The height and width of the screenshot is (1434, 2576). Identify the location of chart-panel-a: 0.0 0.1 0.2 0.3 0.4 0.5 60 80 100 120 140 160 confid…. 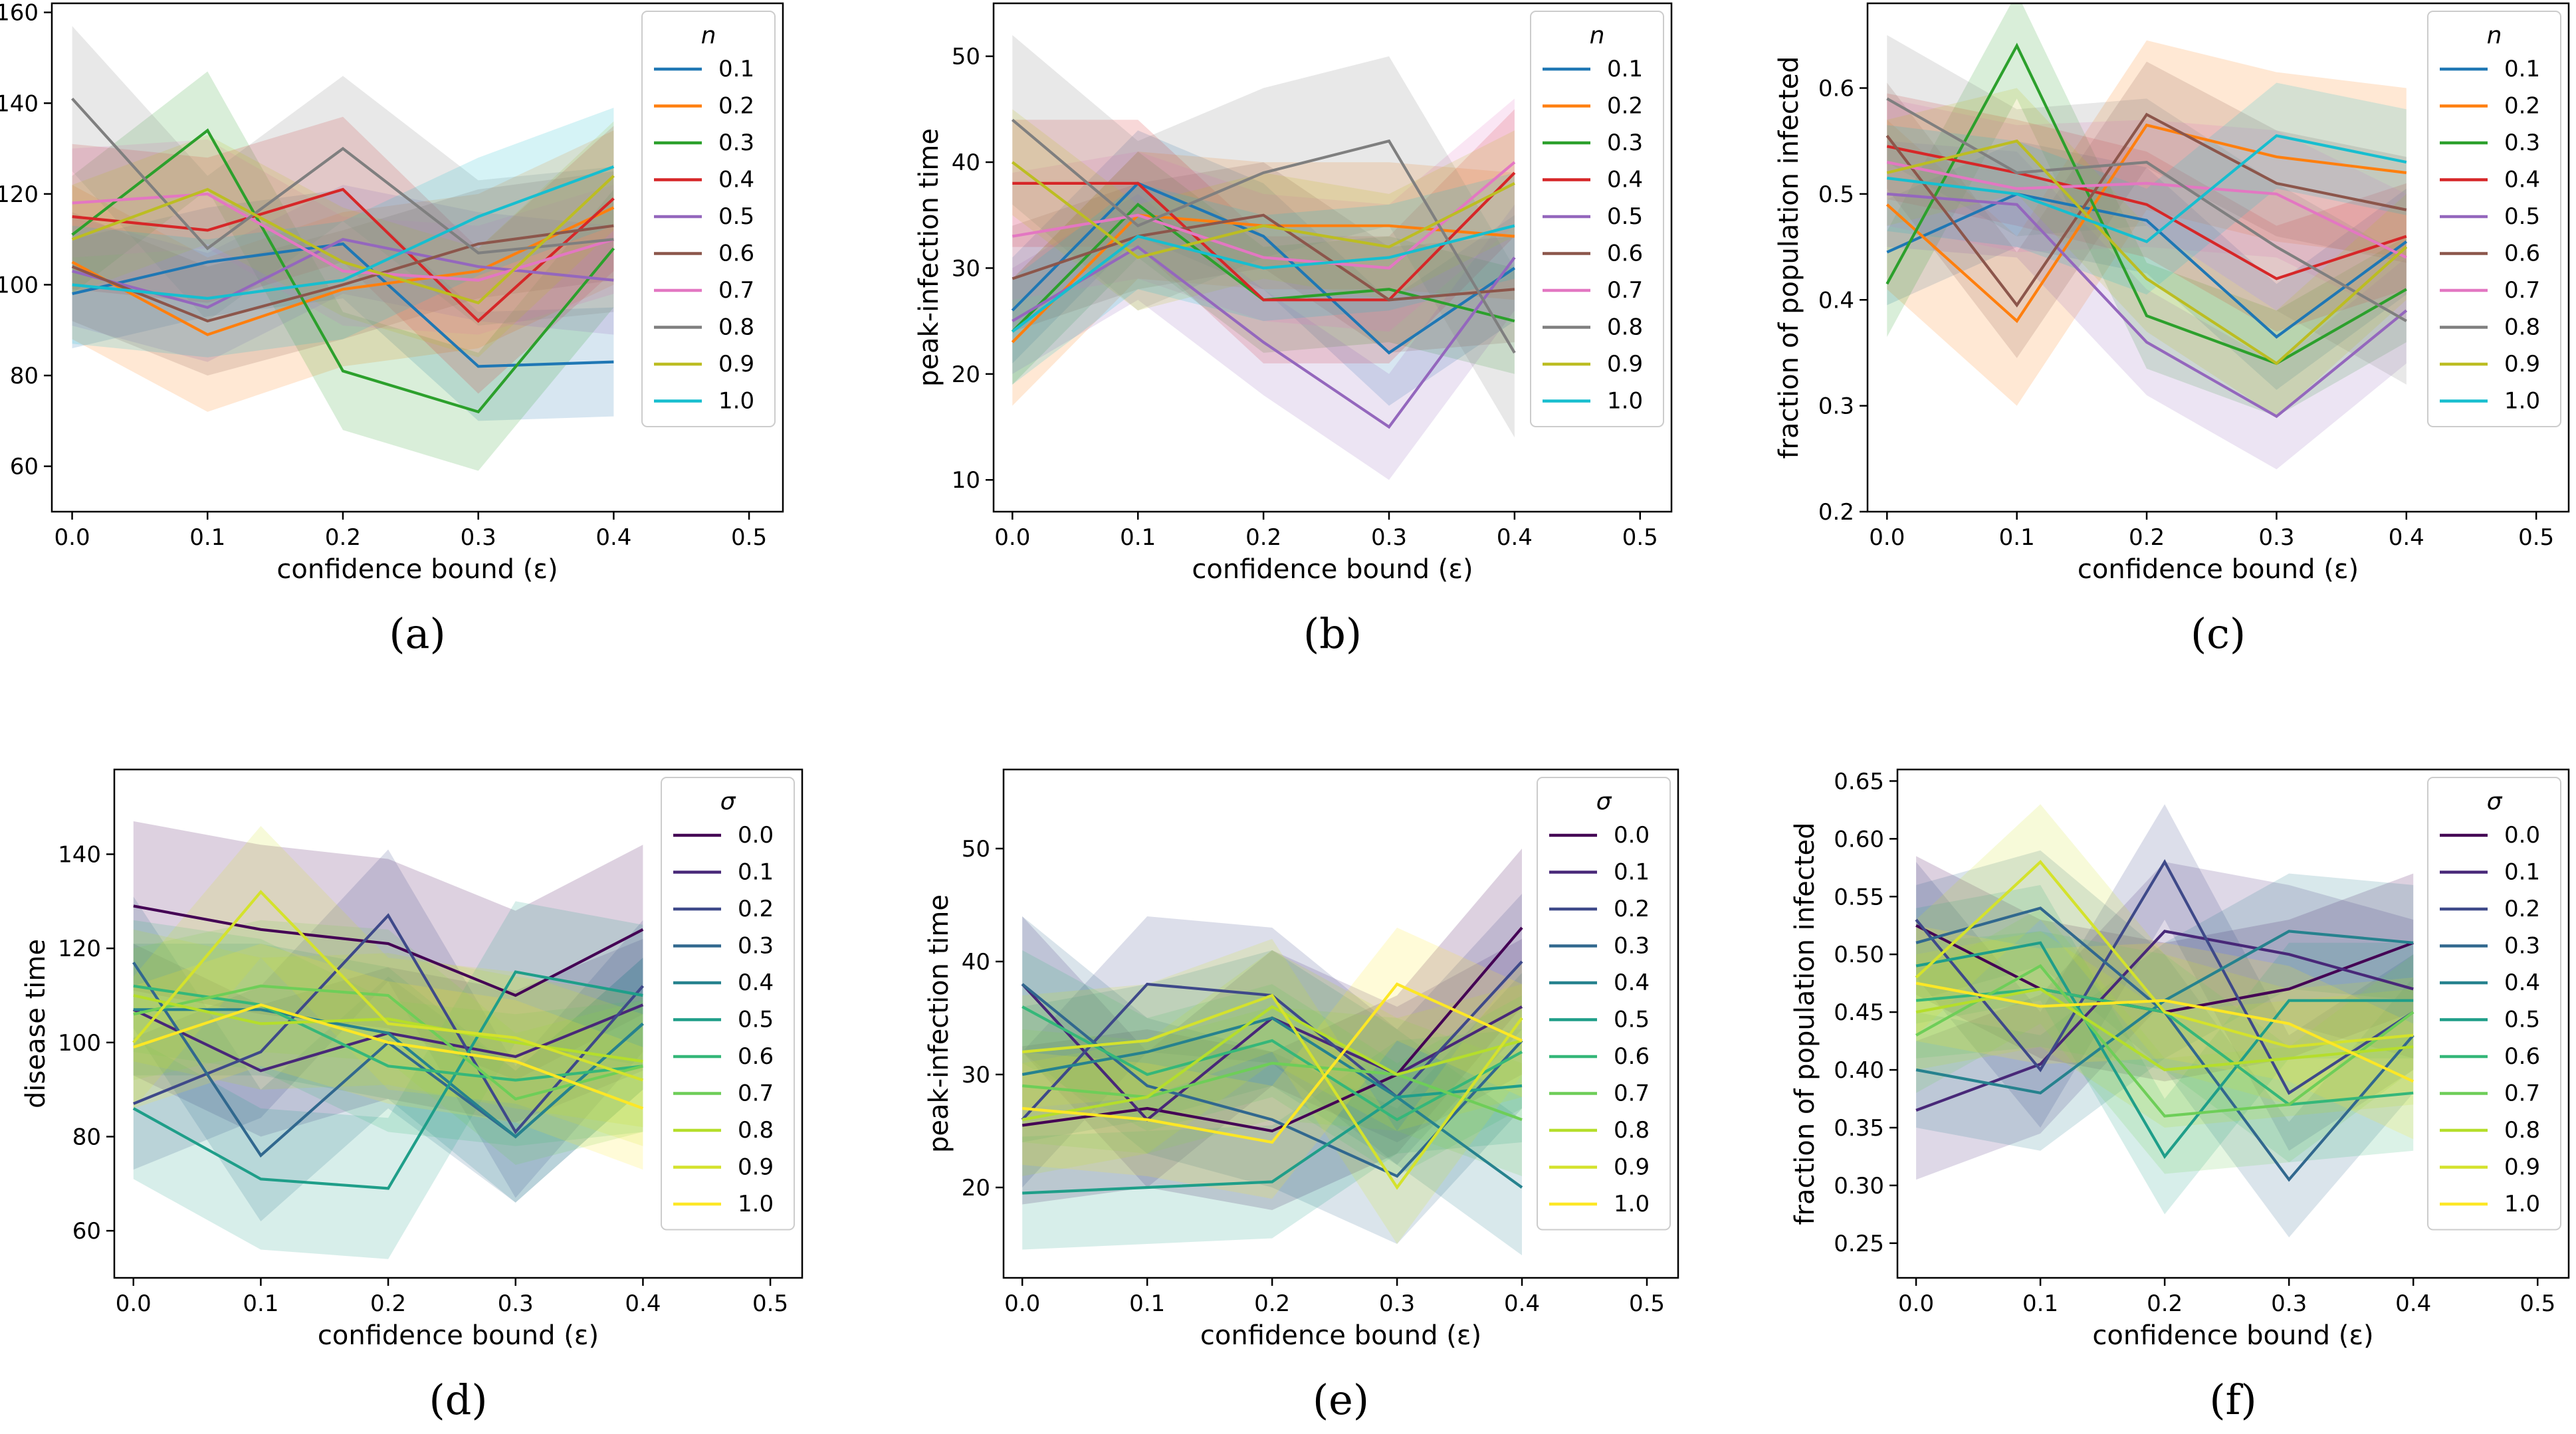
(392, 329).